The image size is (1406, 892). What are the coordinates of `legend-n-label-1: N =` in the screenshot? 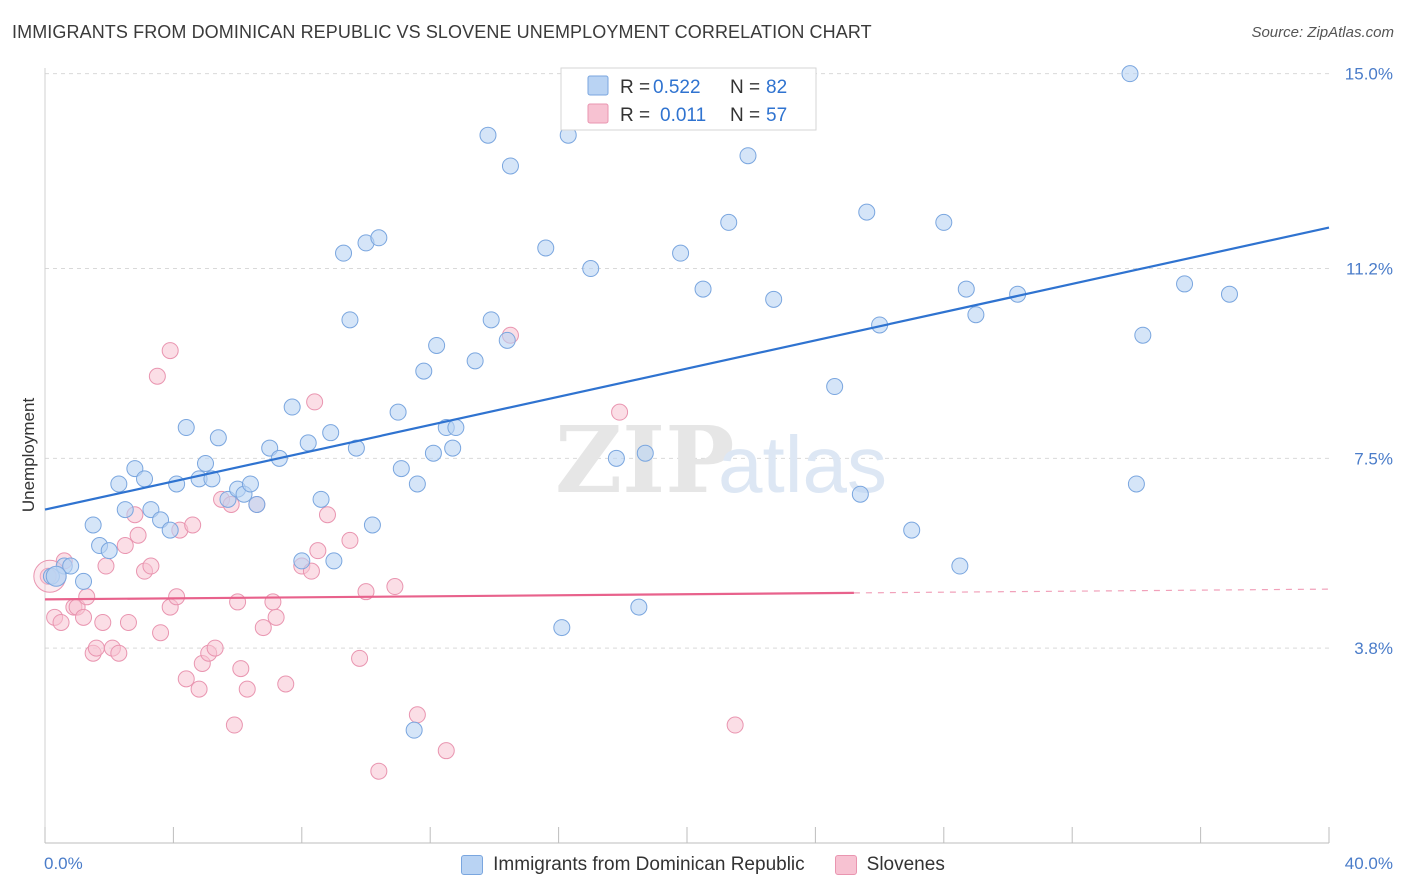 It's located at (745, 87).